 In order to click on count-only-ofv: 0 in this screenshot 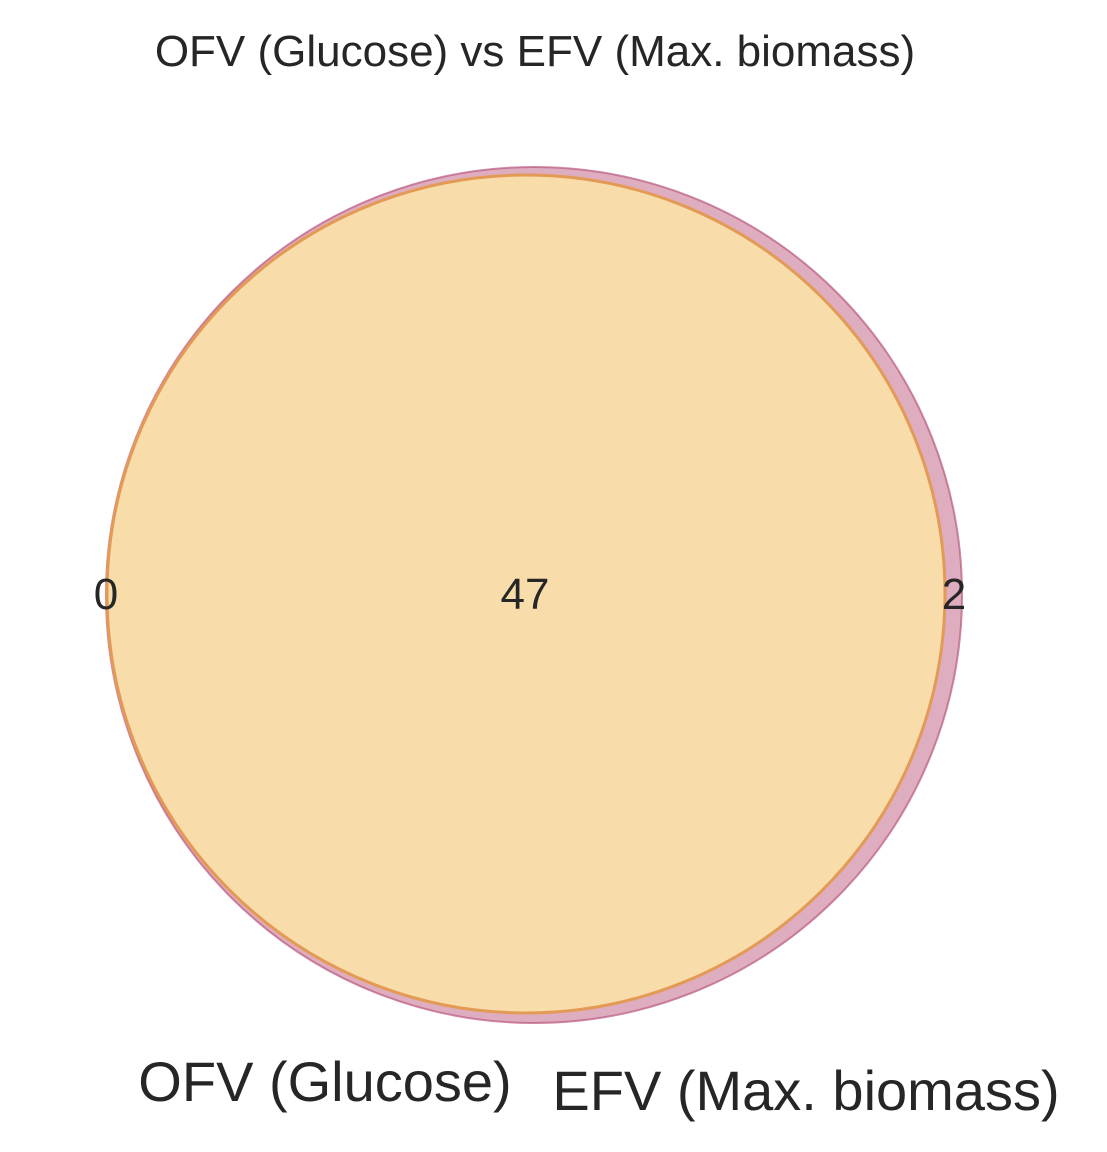, I will do `click(106, 594)`.